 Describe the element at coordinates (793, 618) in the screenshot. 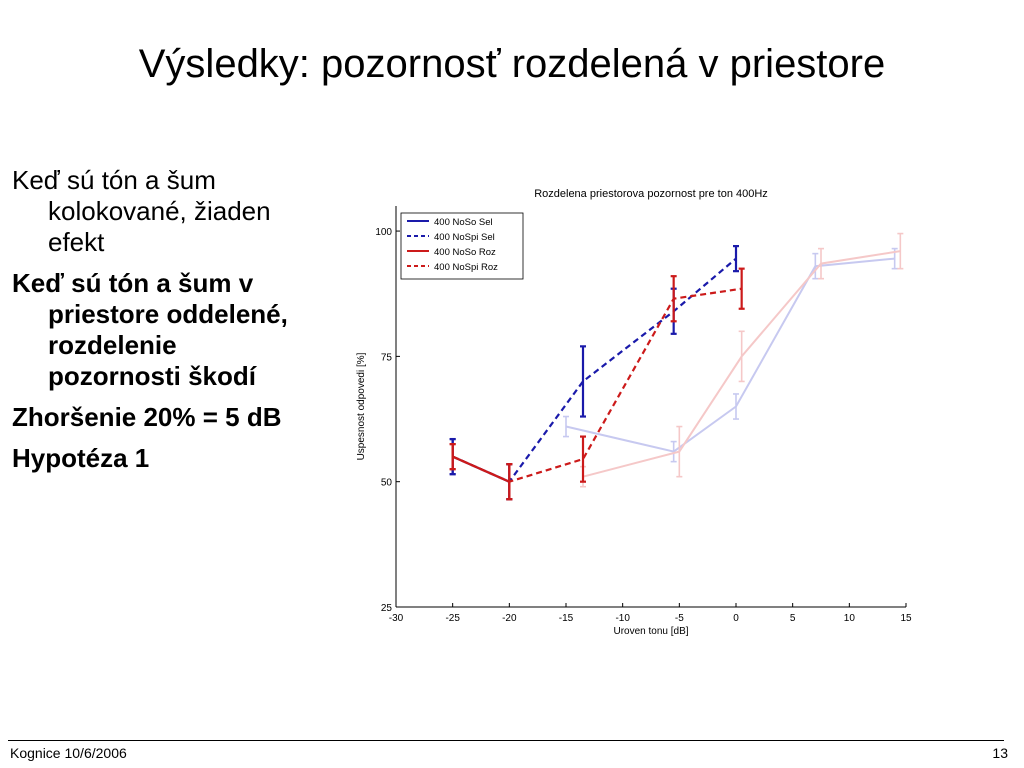

I see `x-tick-label: 5` at that location.